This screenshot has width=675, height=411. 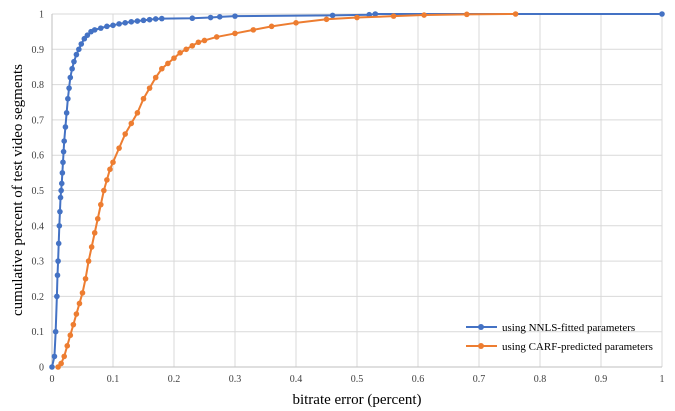 What do you see at coordinates (357, 379) in the screenshot?
I see `x-tick-label: 0.5` at bounding box center [357, 379].